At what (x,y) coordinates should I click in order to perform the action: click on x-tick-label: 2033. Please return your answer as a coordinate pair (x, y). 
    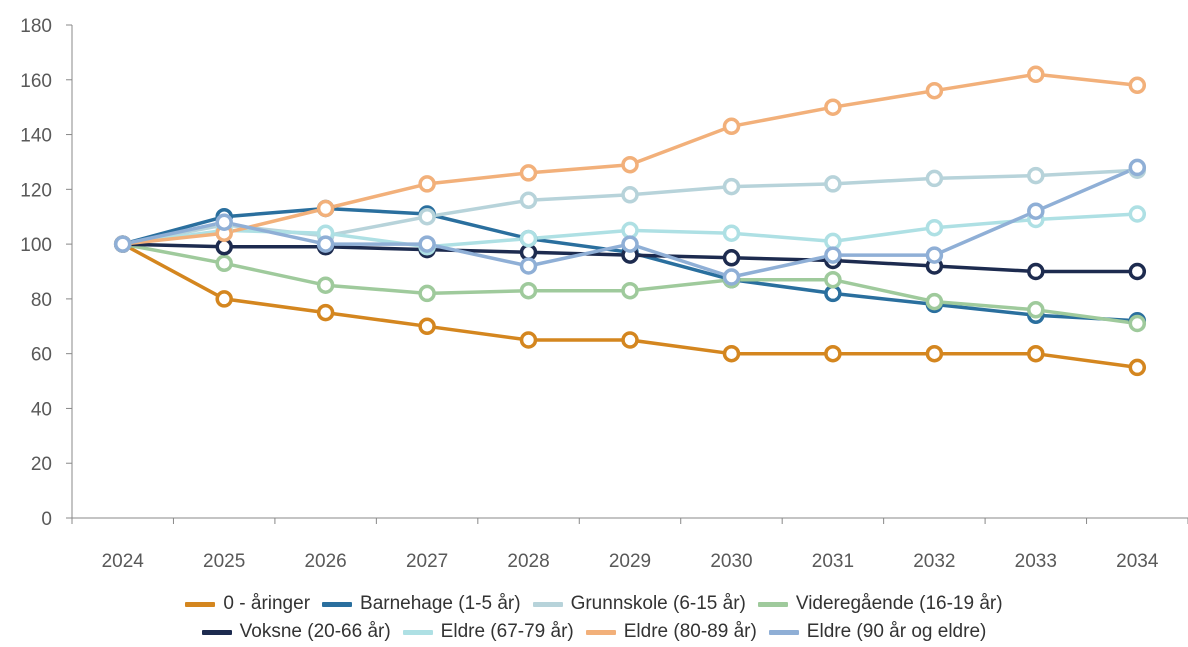
    Looking at the image, I should click on (1036, 561).